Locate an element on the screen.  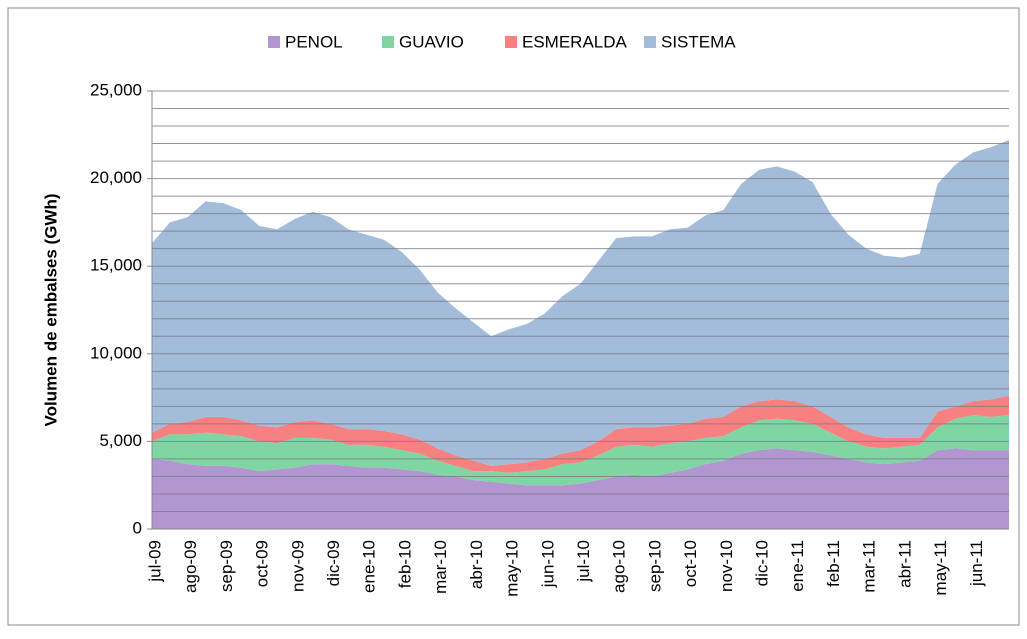
x-tick-label: jun-11 is located at coordinates (976, 563).